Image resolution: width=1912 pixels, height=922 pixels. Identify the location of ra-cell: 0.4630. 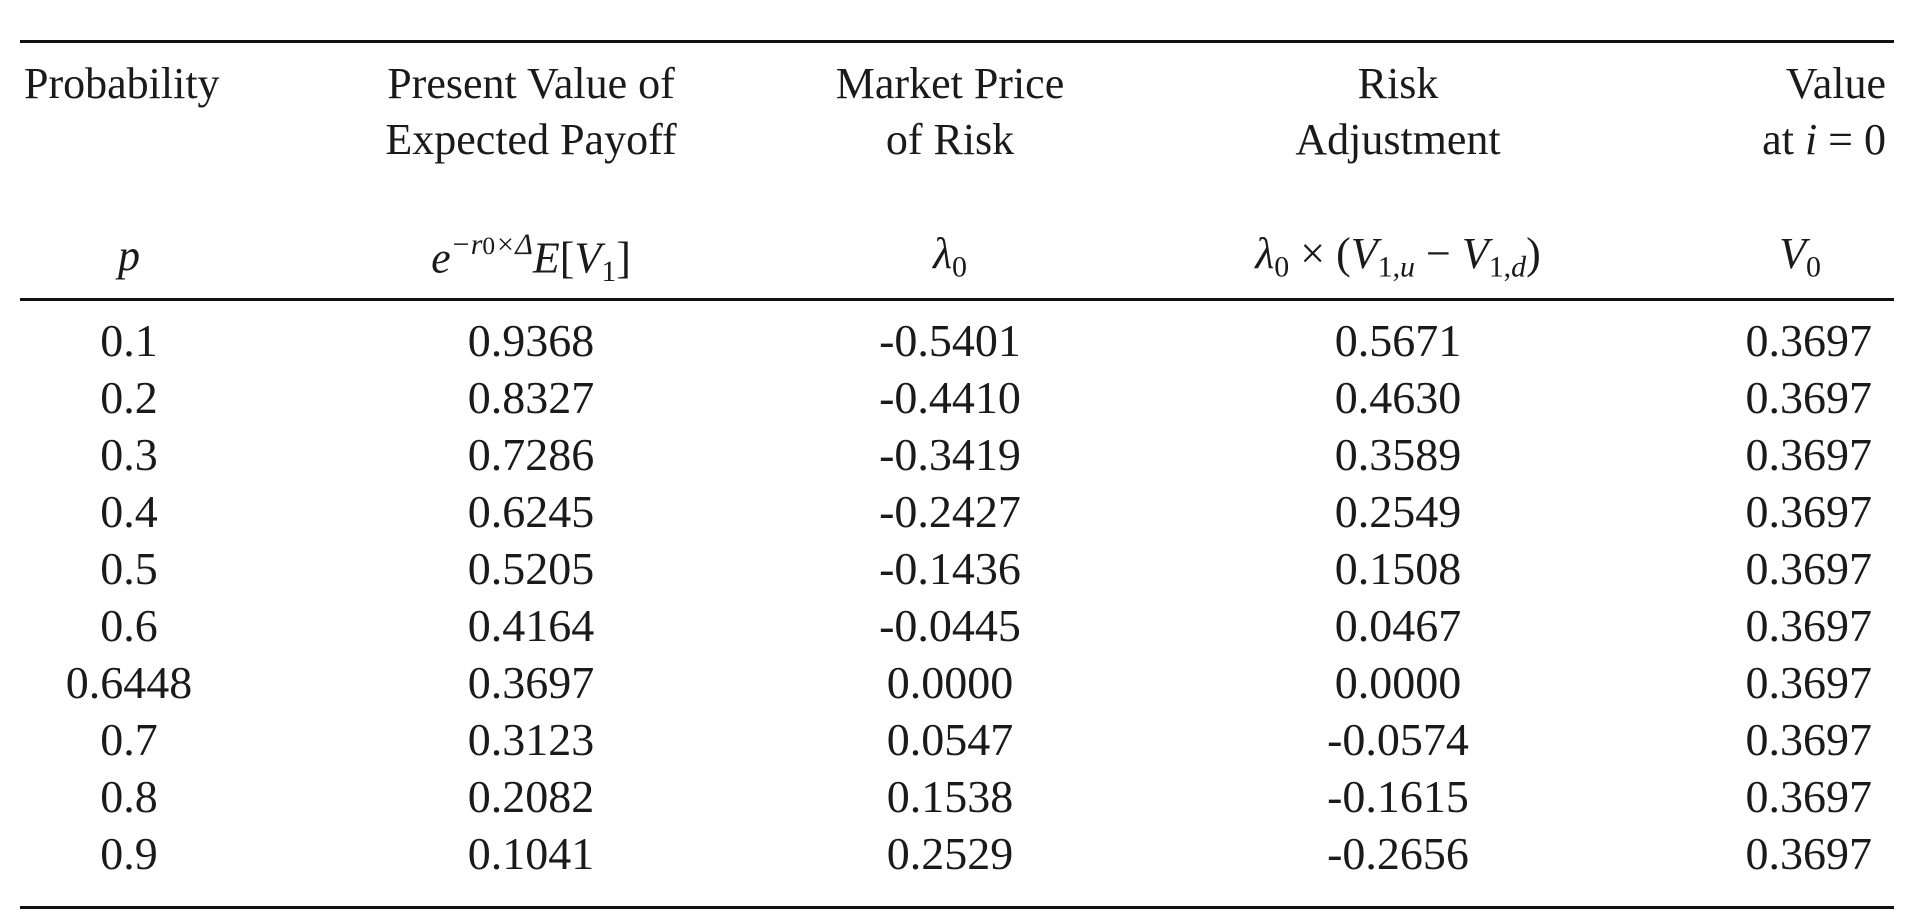
(1398, 397).